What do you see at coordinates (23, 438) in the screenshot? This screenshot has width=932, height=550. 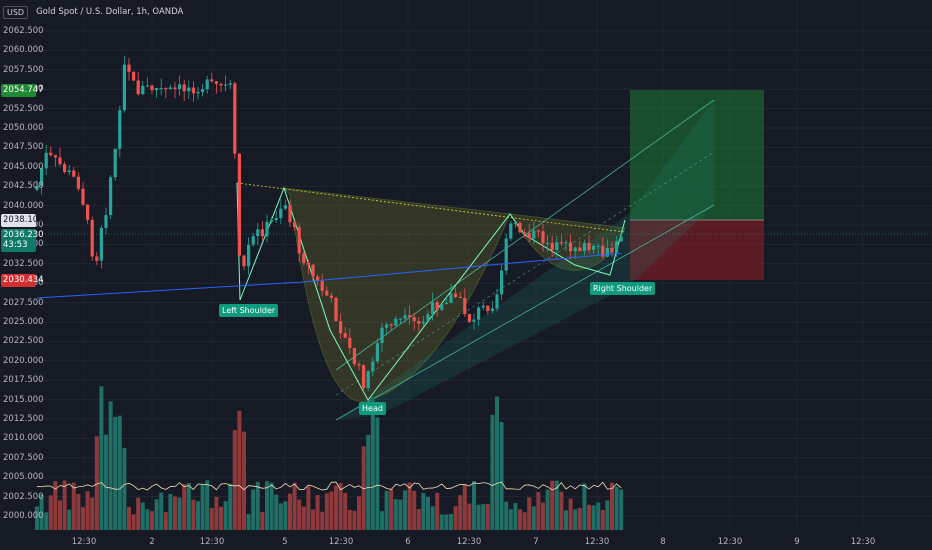 I see `price-tick-label: 2010.000` at bounding box center [23, 438].